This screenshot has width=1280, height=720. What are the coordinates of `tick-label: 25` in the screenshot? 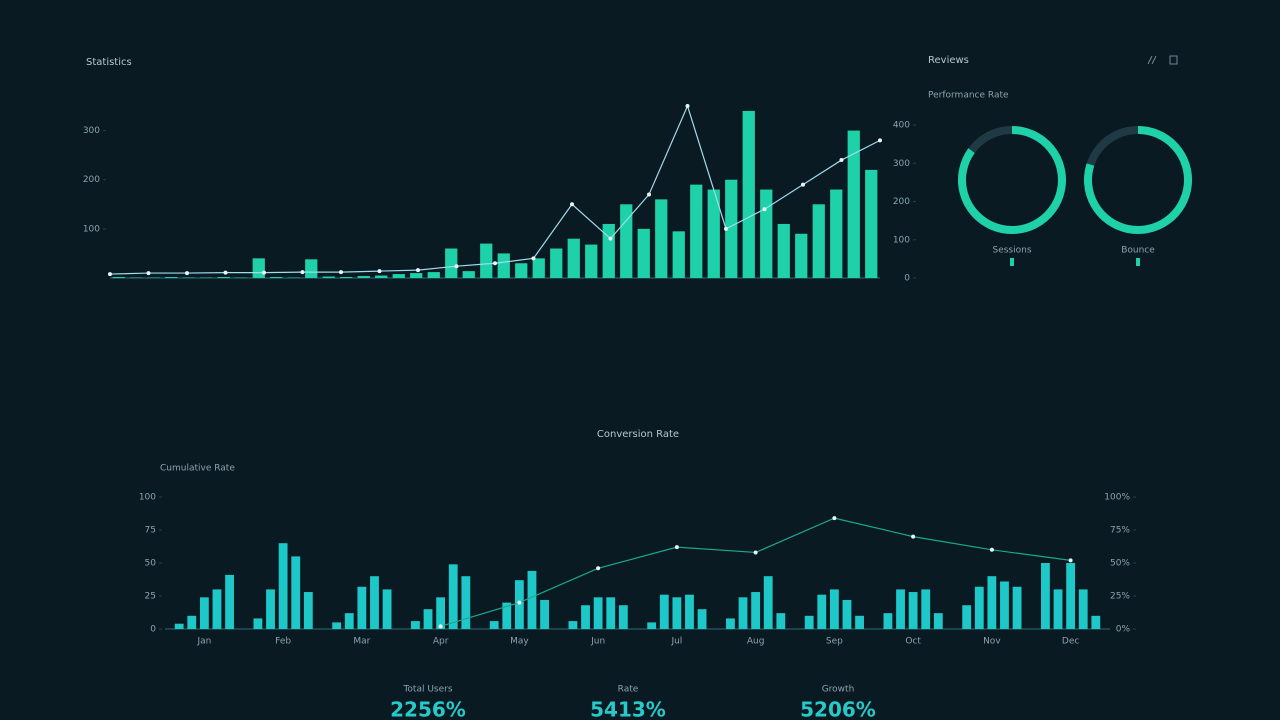 It's located at (150, 597).